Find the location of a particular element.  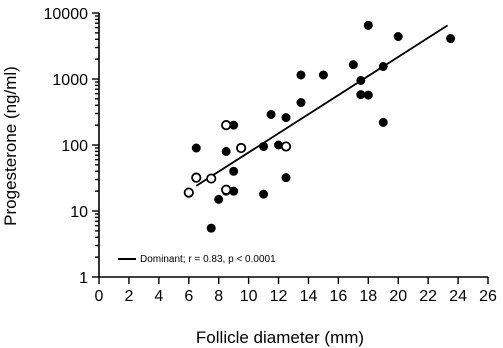

legend: Dominant; r = 0.83, p < 0.0001 is located at coordinates (197, 259).